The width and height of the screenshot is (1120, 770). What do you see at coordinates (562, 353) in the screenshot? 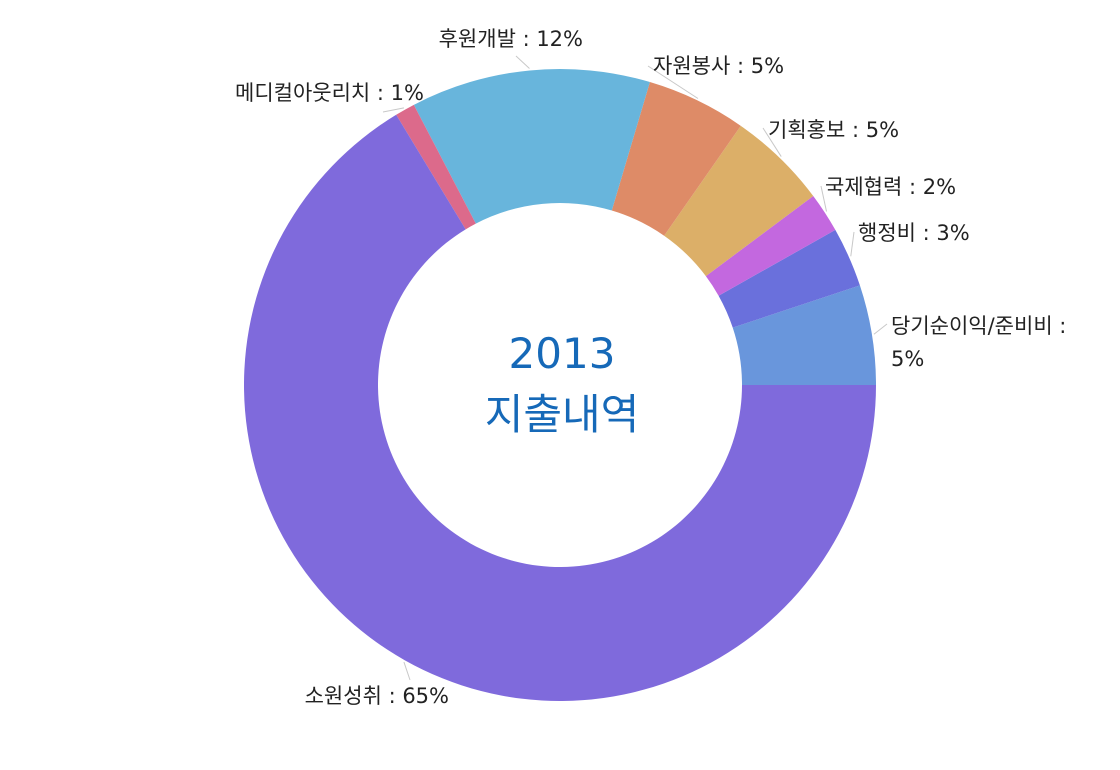
I see `center-year: 2013` at bounding box center [562, 353].